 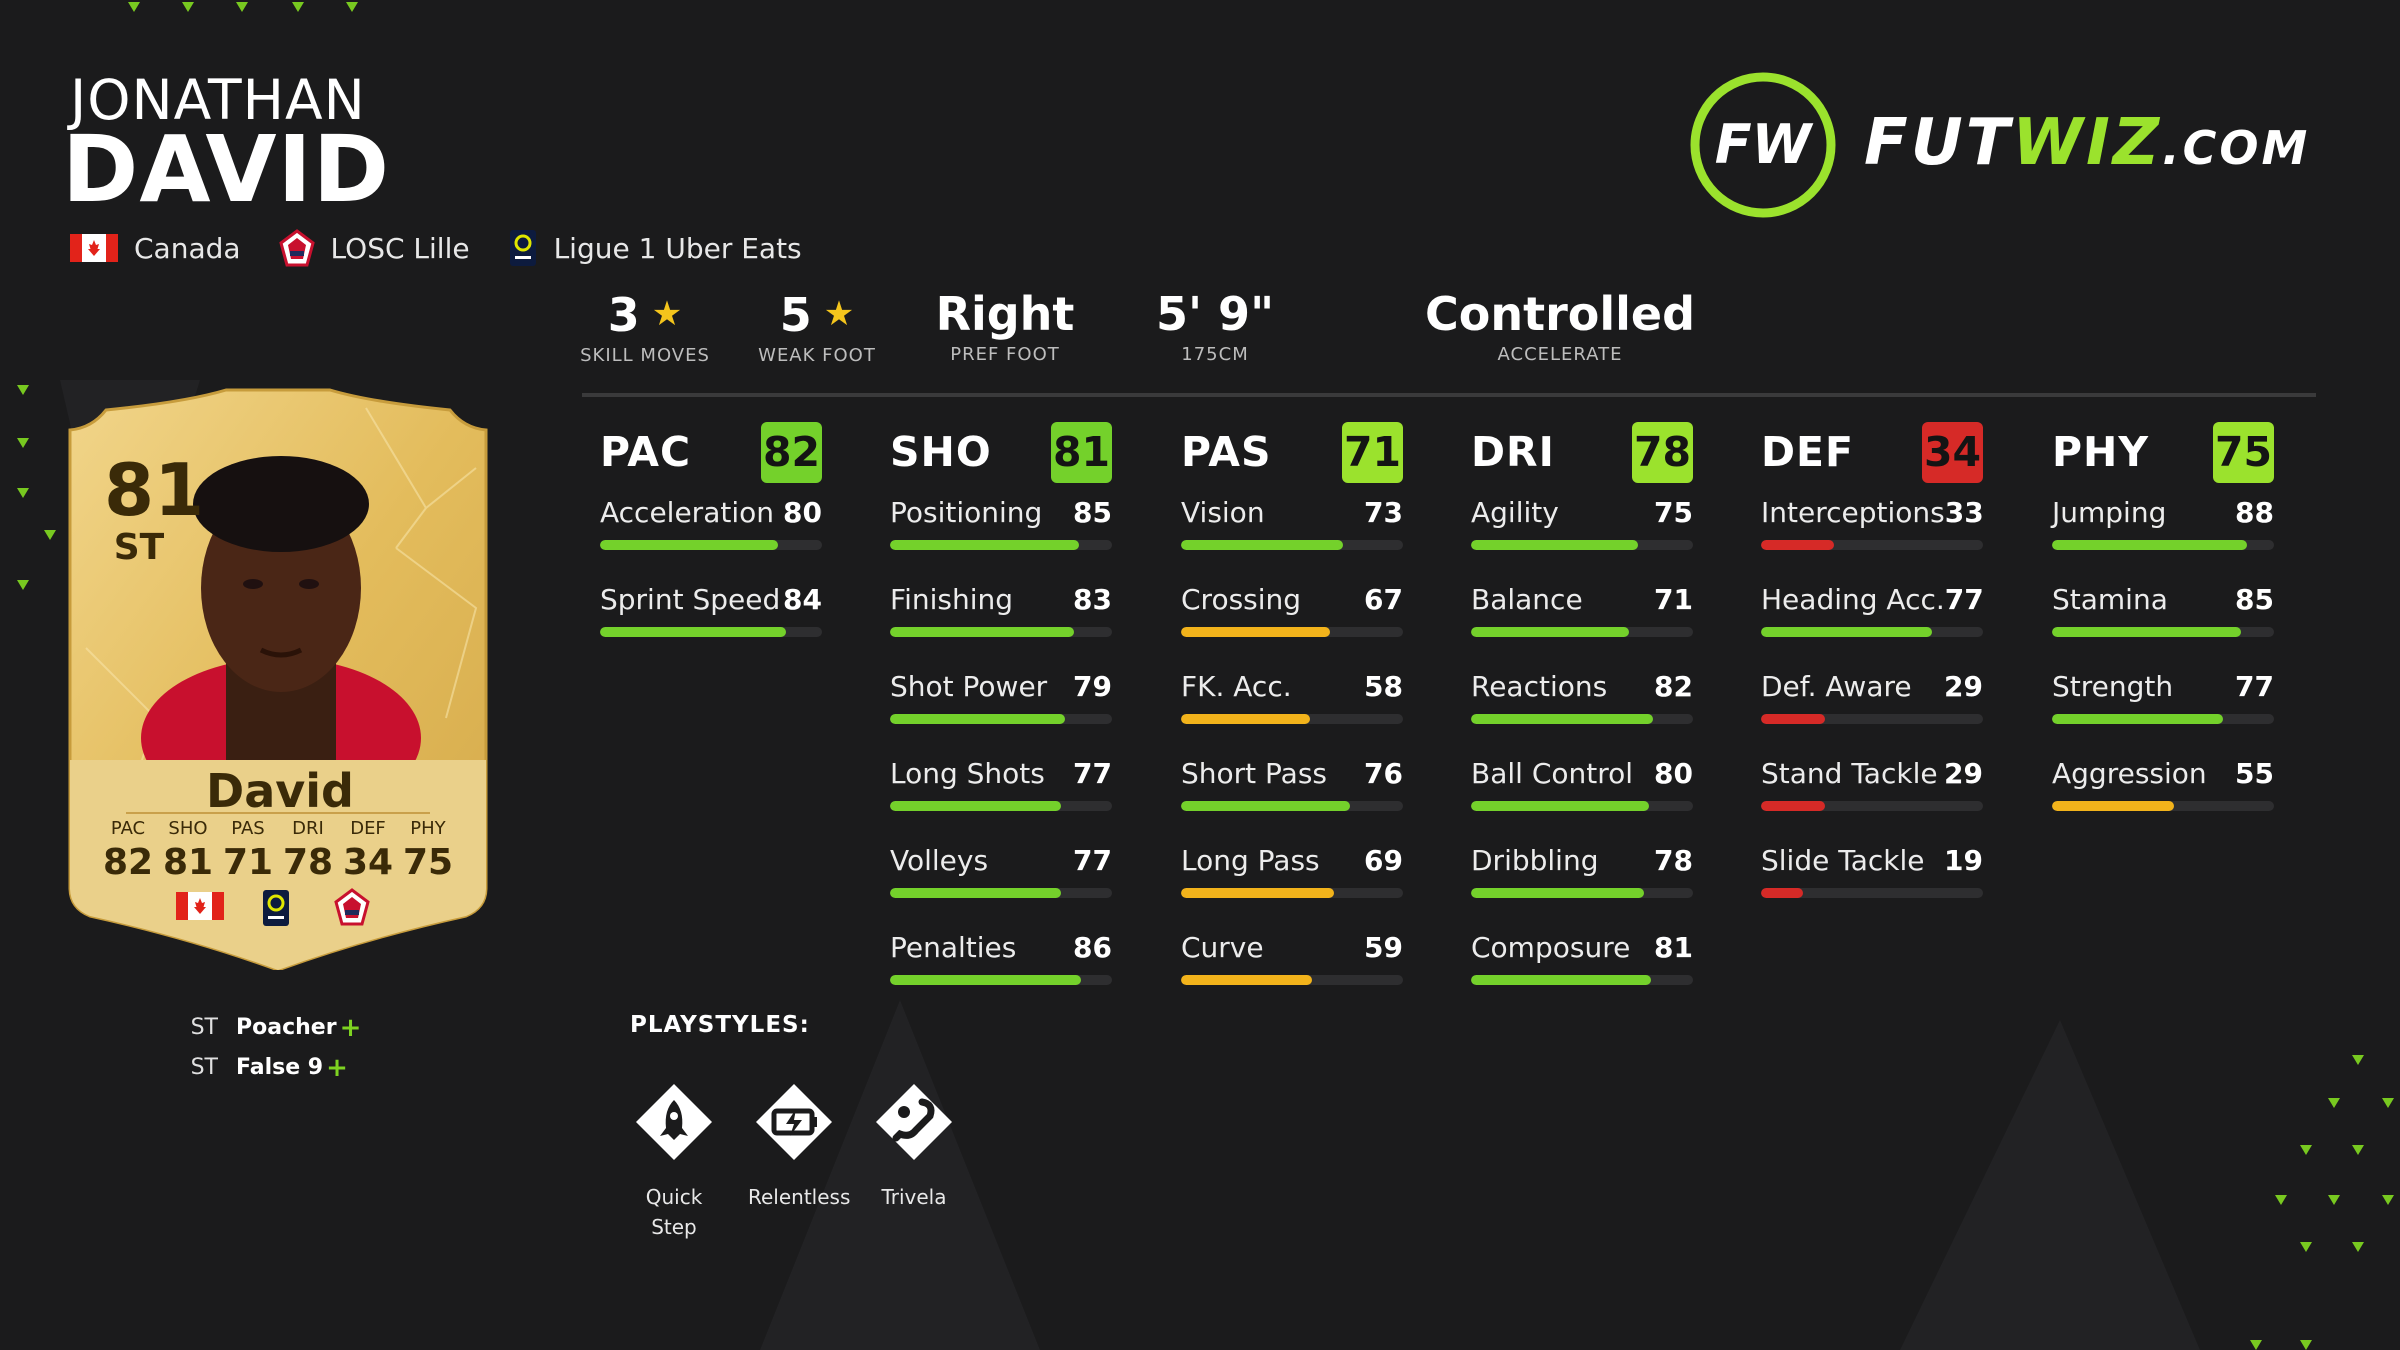 What do you see at coordinates (645, 355) in the screenshot?
I see `skill-moves-label: SKILL MOVES` at bounding box center [645, 355].